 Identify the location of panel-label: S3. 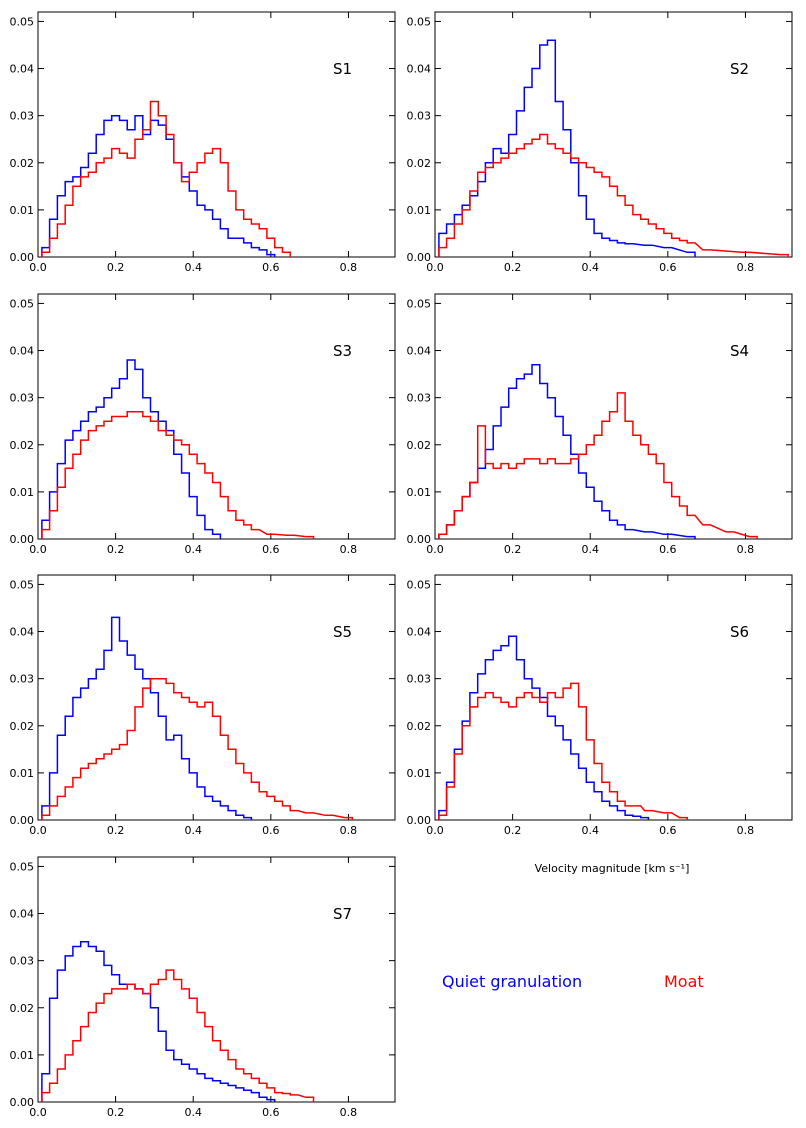
(342, 351).